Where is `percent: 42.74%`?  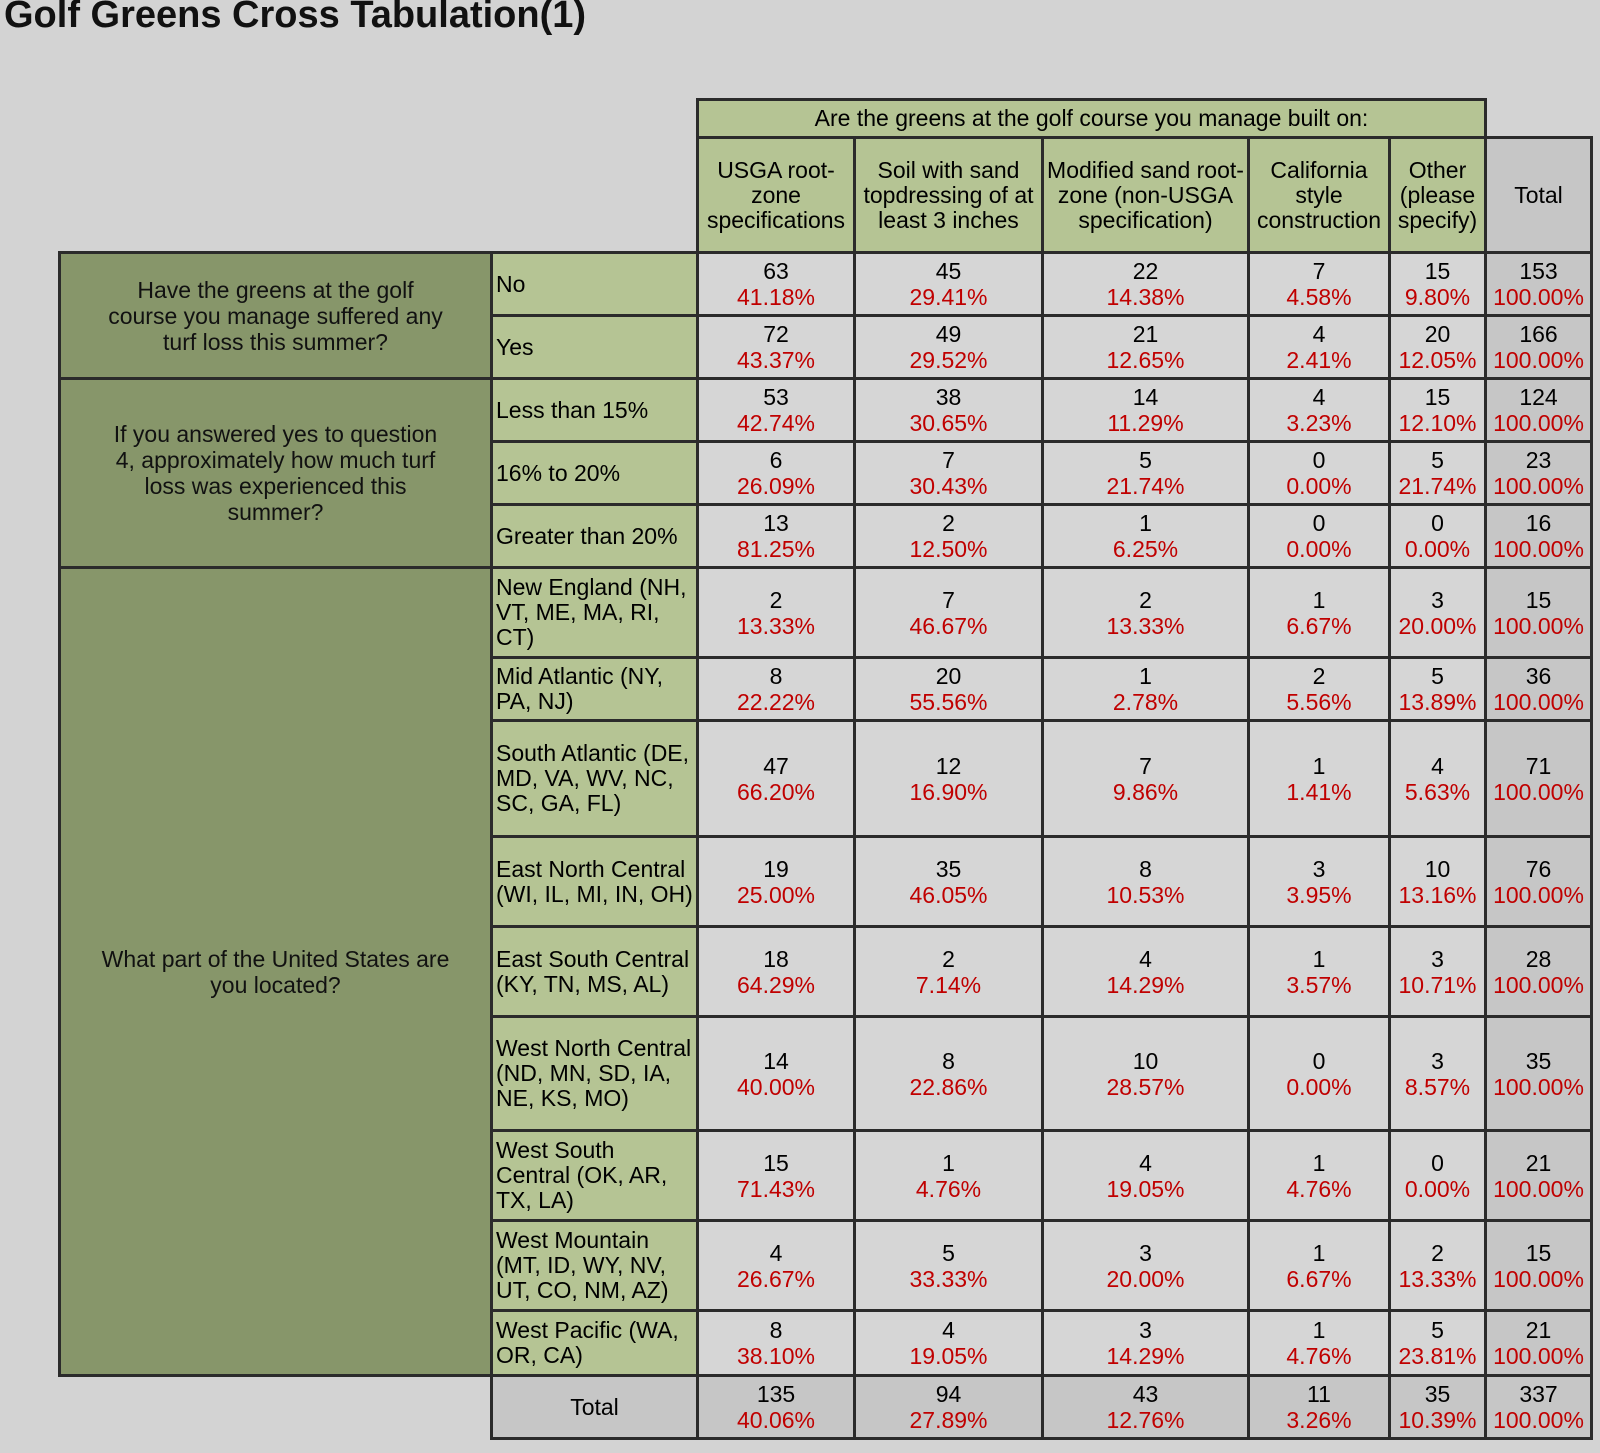
percent: 42.74% is located at coordinates (775, 423).